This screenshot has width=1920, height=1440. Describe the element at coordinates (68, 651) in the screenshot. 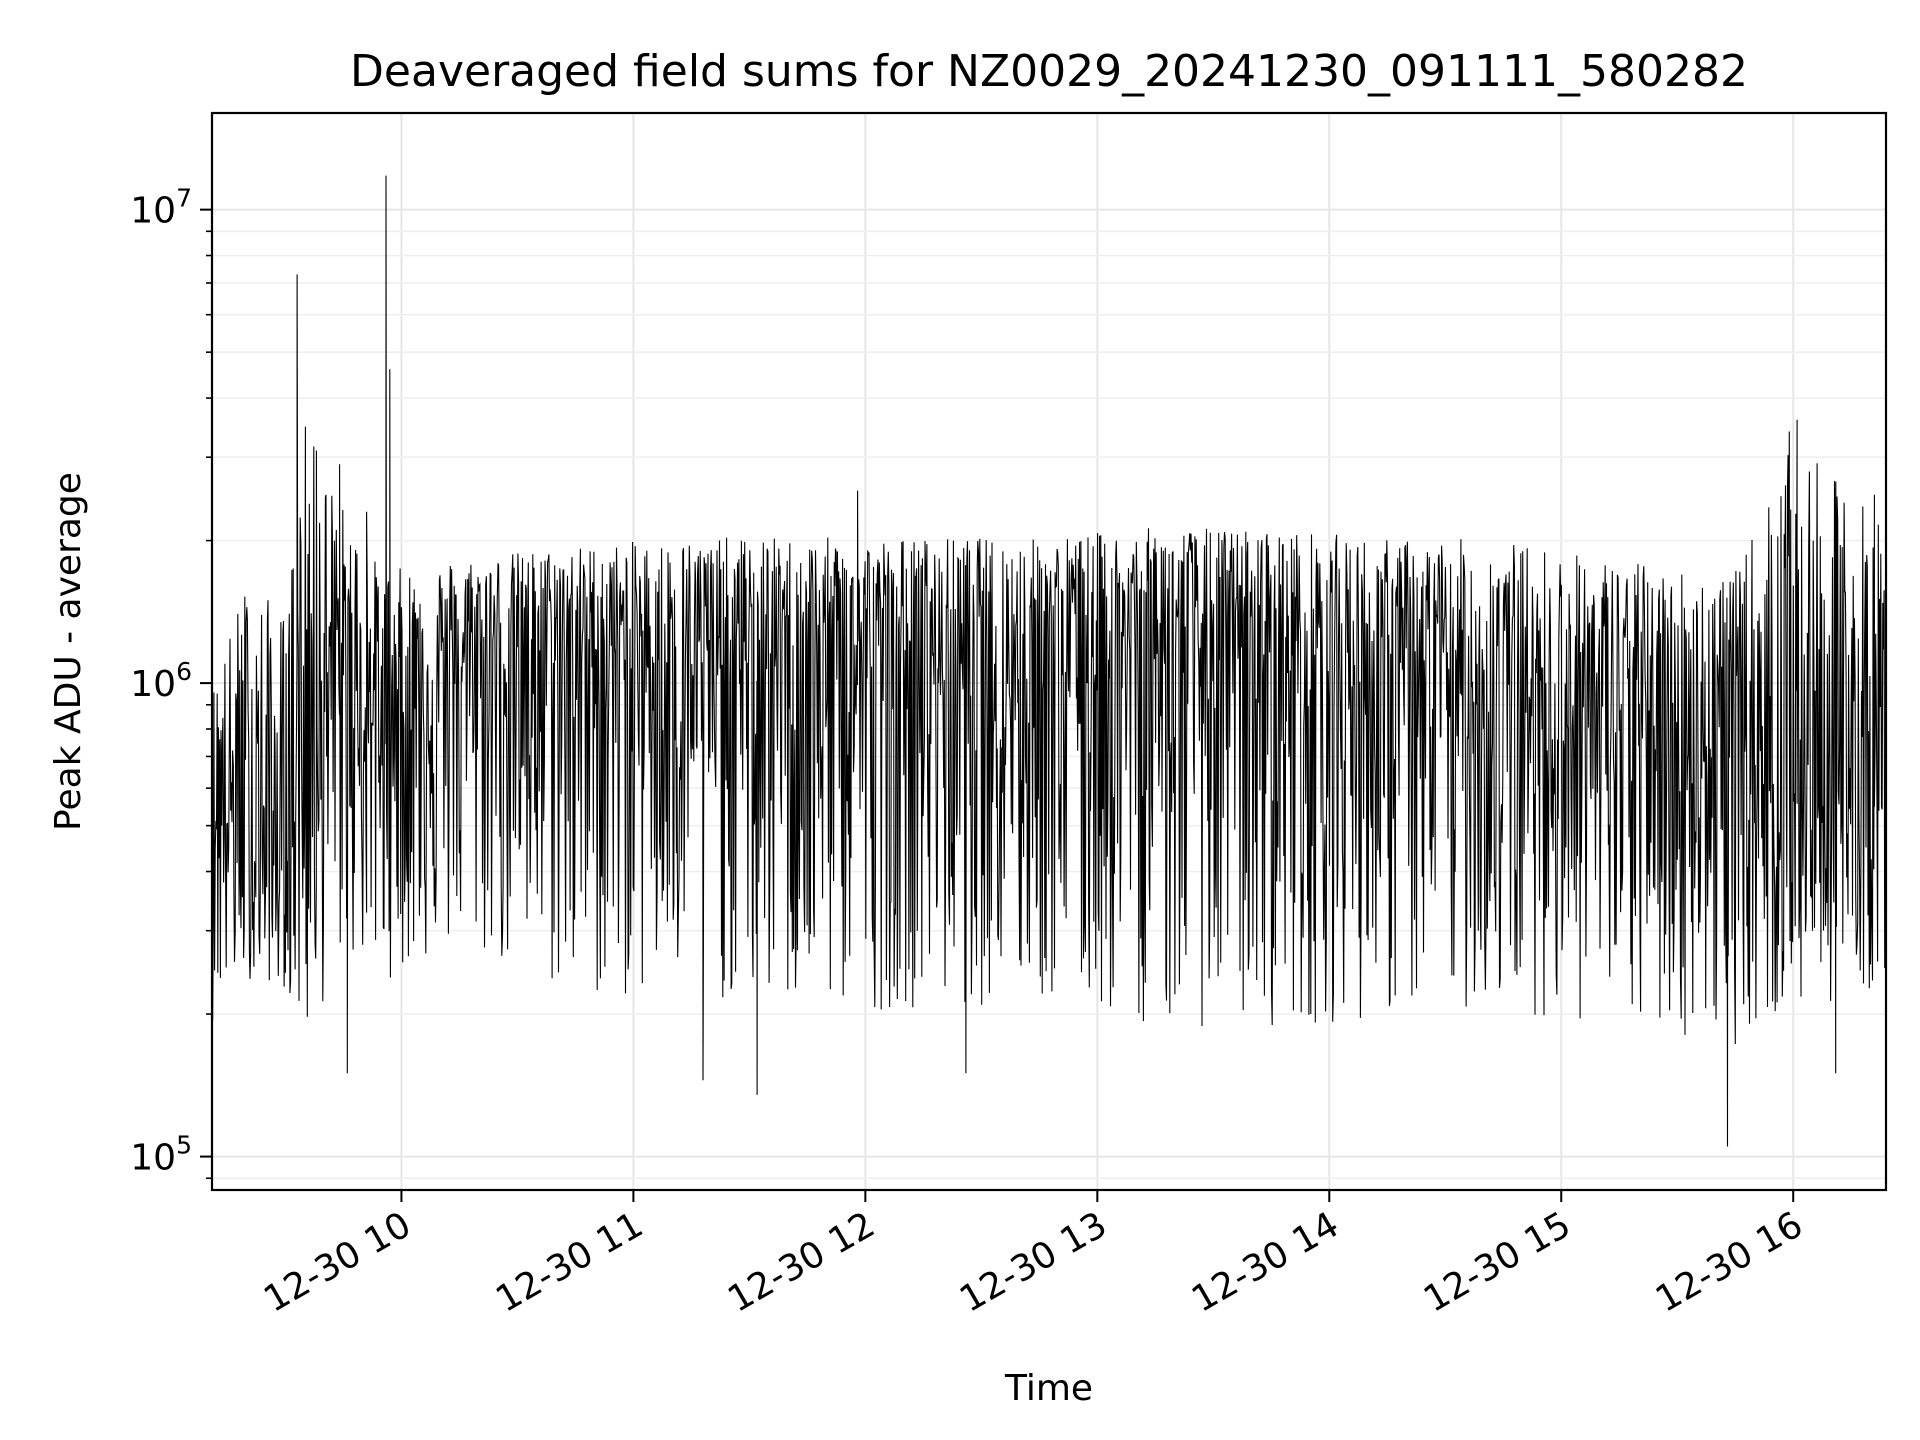

I see `y-axis-label: Peak ADU - average` at that location.